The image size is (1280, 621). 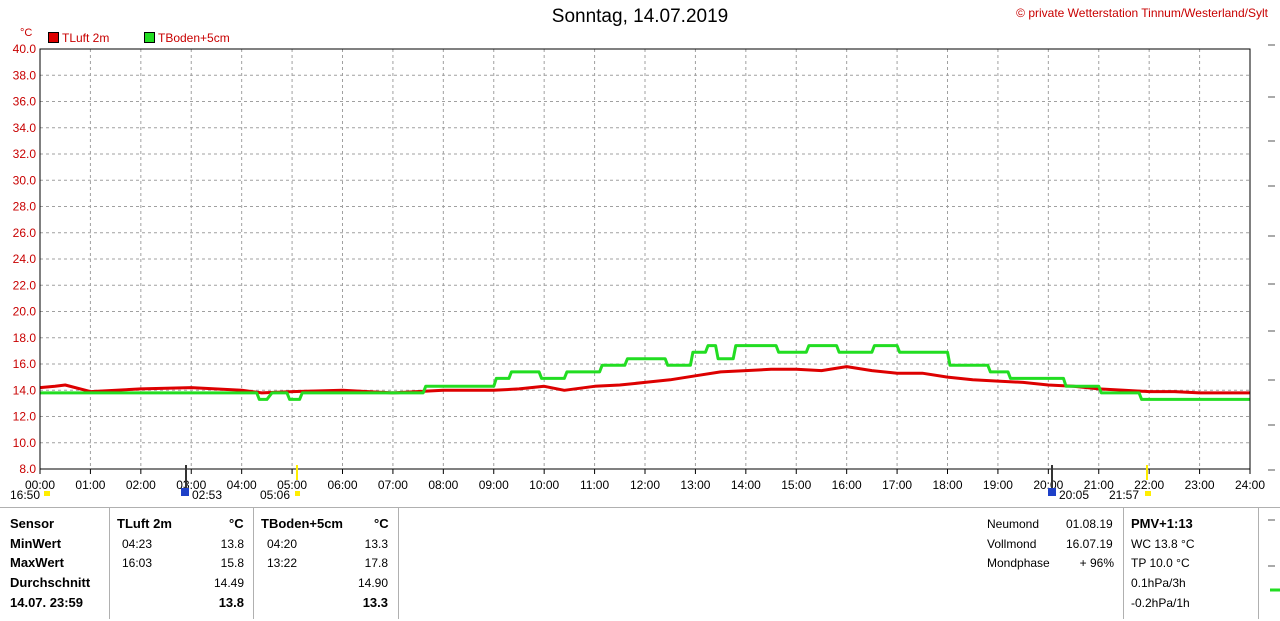 What do you see at coordinates (1271, 305) in the screenshot?
I see `right-edge-ticks` at bounding box center [1271, 305].